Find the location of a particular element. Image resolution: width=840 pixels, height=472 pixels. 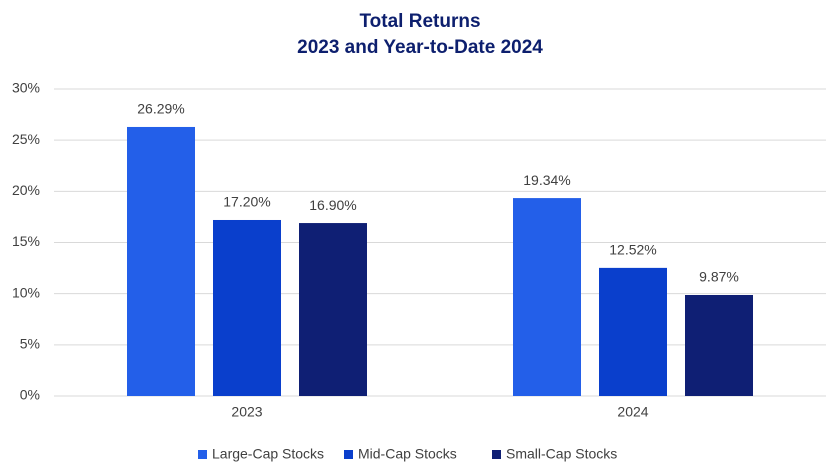

y-tick-label: 30% is located at coordinates (26, 88).